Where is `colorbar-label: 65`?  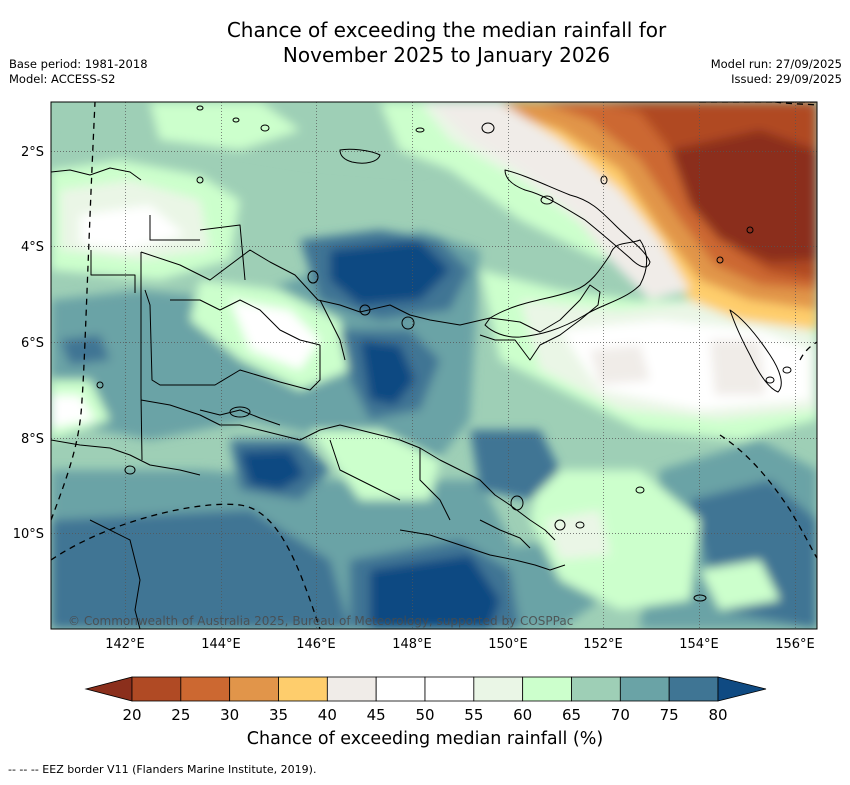 colorbar-label: 65 is located at coordinates (571, 715).